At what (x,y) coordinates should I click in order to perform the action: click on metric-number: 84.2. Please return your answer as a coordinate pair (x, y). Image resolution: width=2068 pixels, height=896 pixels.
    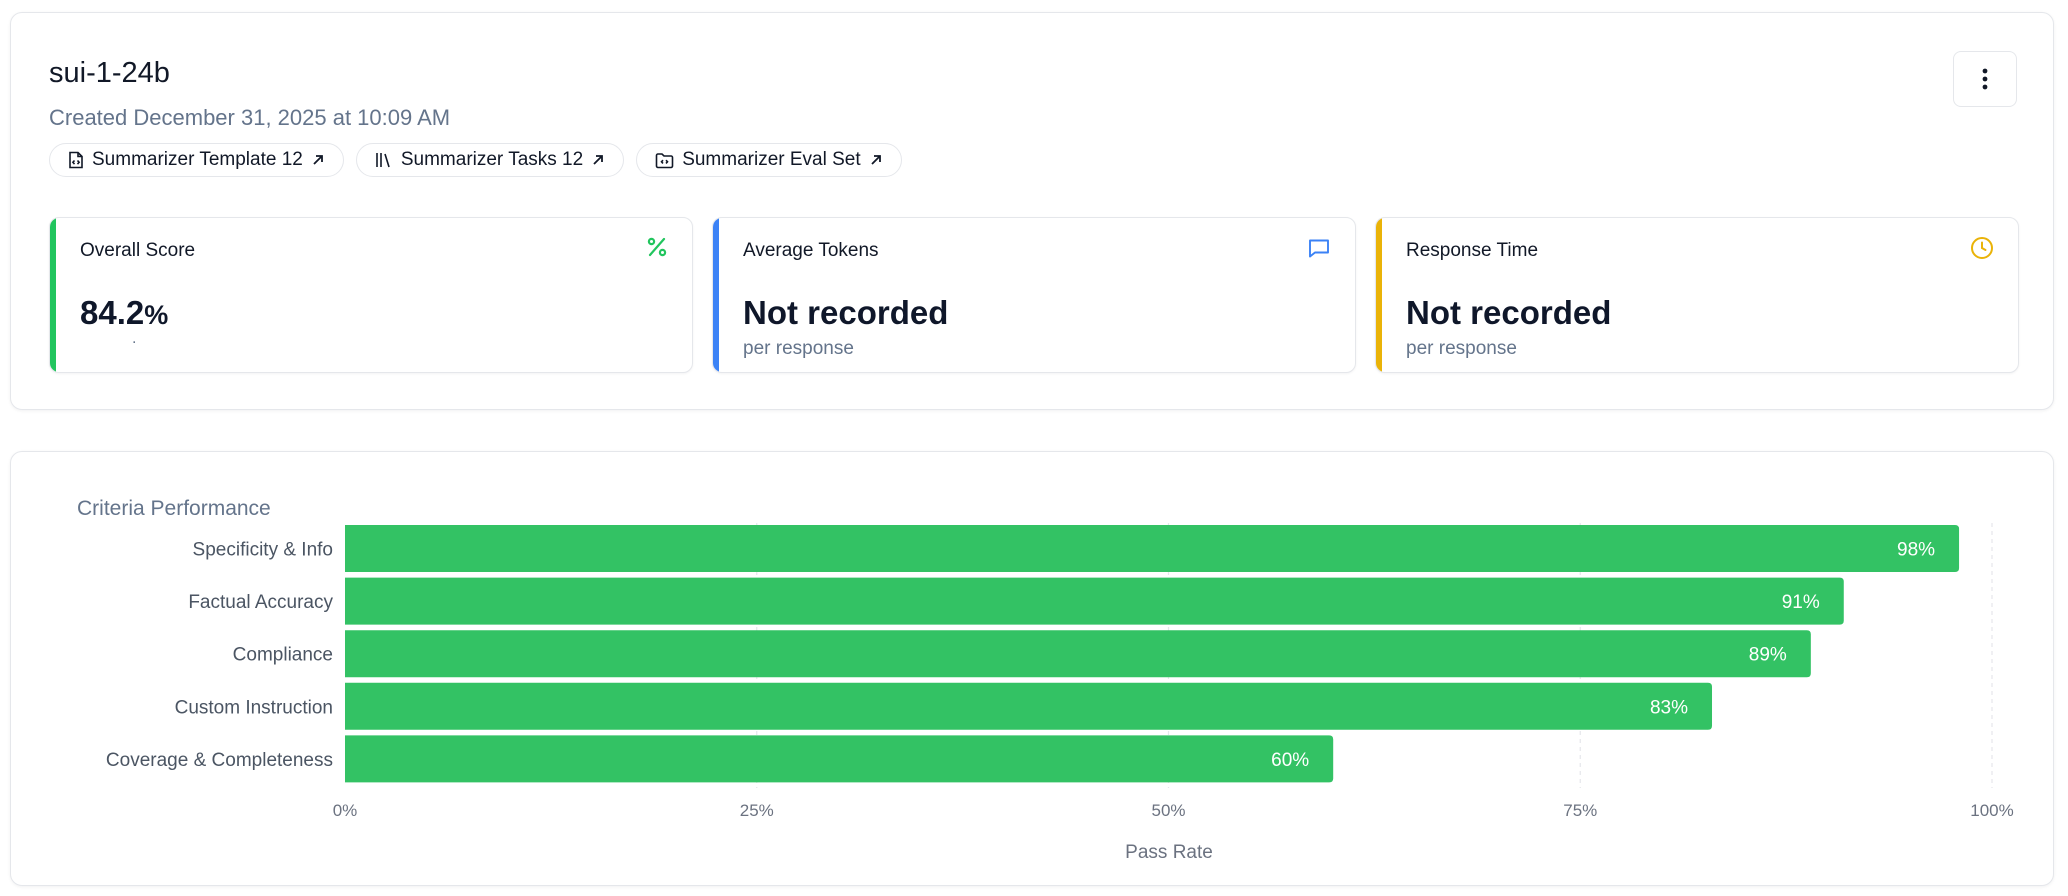
    Looking at the image, I should click on (112, 312).